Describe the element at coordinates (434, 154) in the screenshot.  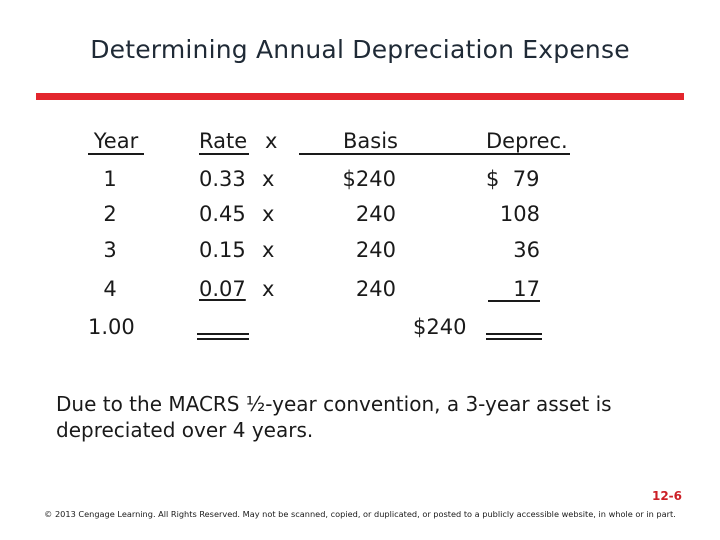
I see `header-basis-deprec-underline` at that location.